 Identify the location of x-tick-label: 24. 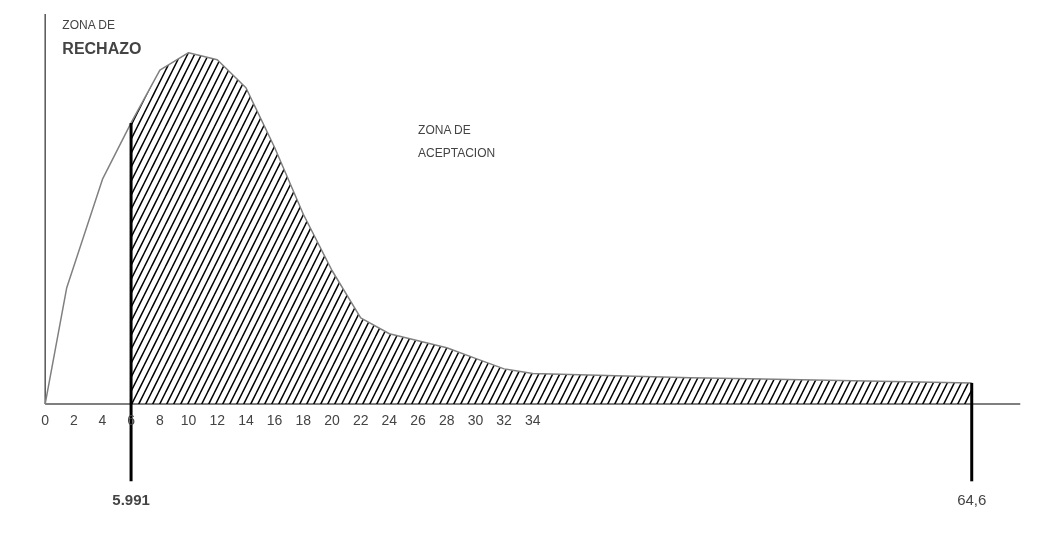
(389, 420).